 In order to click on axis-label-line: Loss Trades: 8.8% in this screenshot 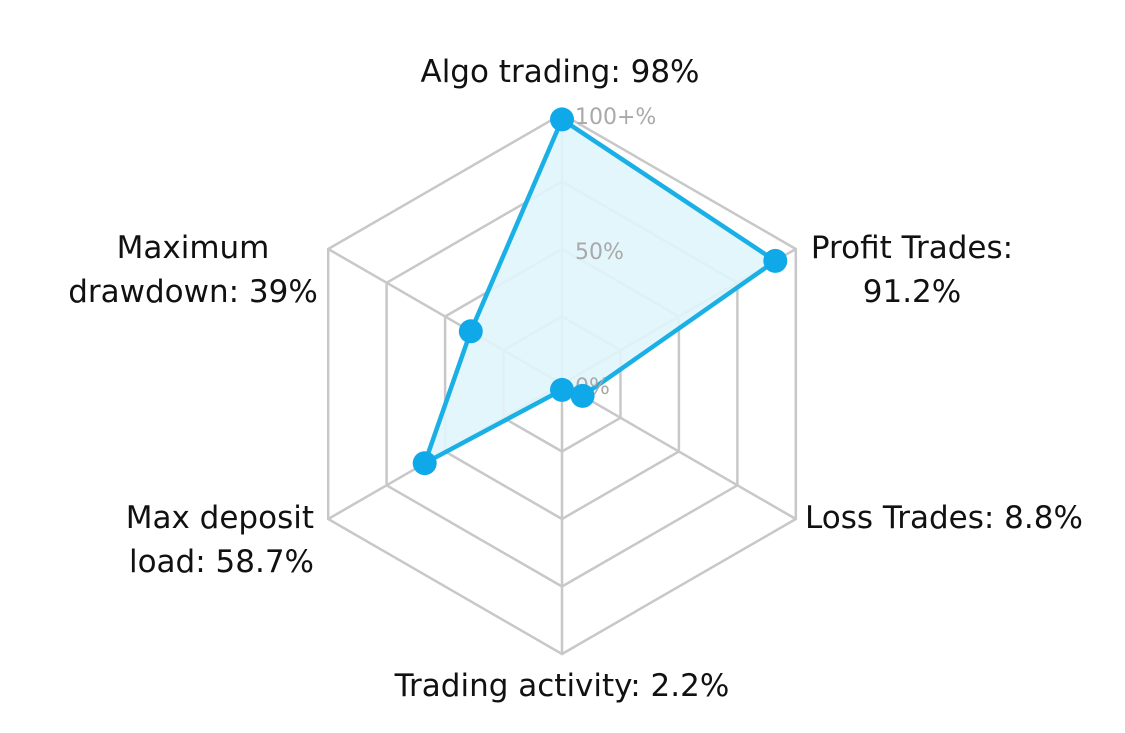, I will do `click(944, 518)`.